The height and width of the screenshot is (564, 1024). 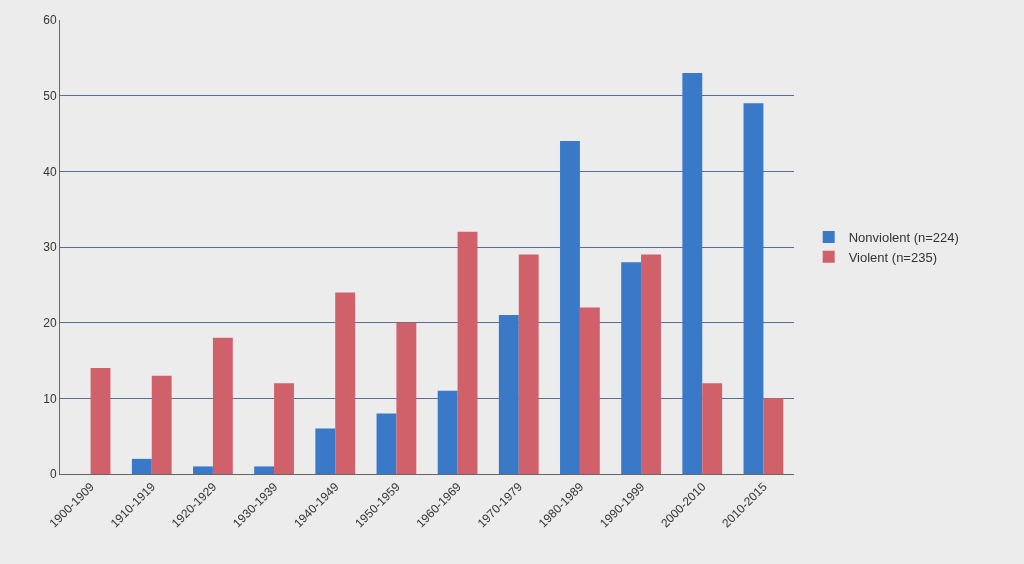 I want to click on legend-label: Violent (n=235), so click(x=892, y=257).